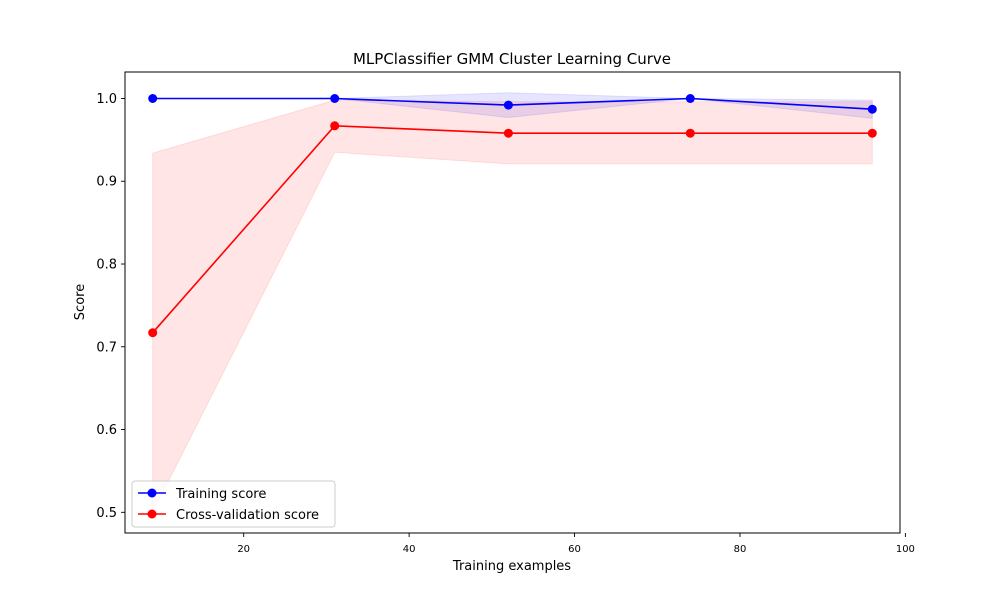  What do you see at coordinates (106, 182) in the screenshot?
I see `y-tick-label: 0.9` at bounding box center [106, 182].